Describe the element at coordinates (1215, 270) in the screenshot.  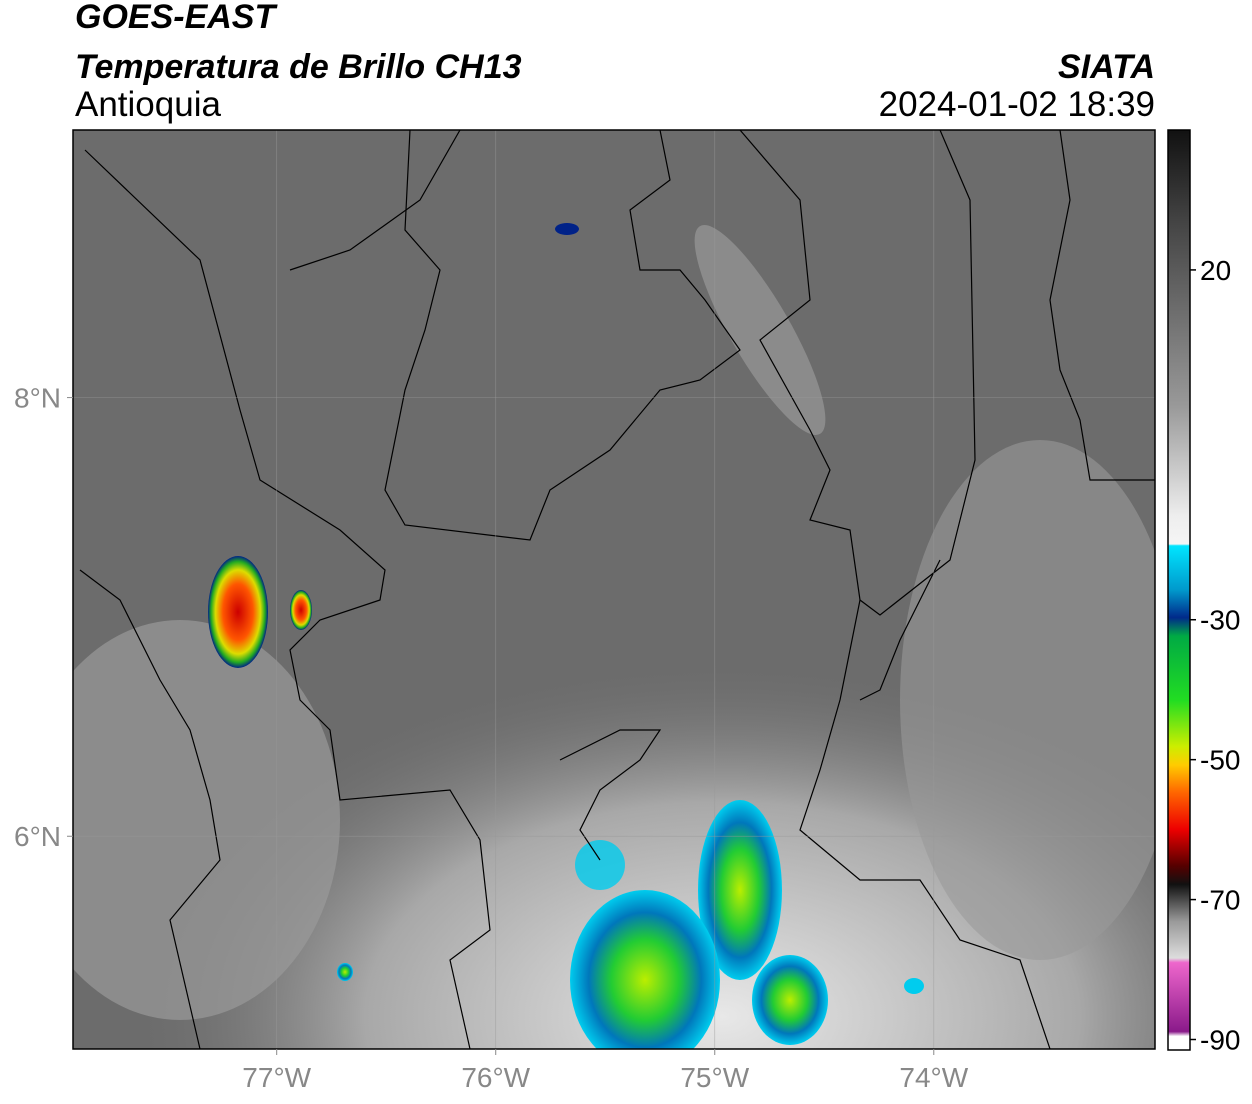
I see `colorbar-tick-label: 20` at that location.